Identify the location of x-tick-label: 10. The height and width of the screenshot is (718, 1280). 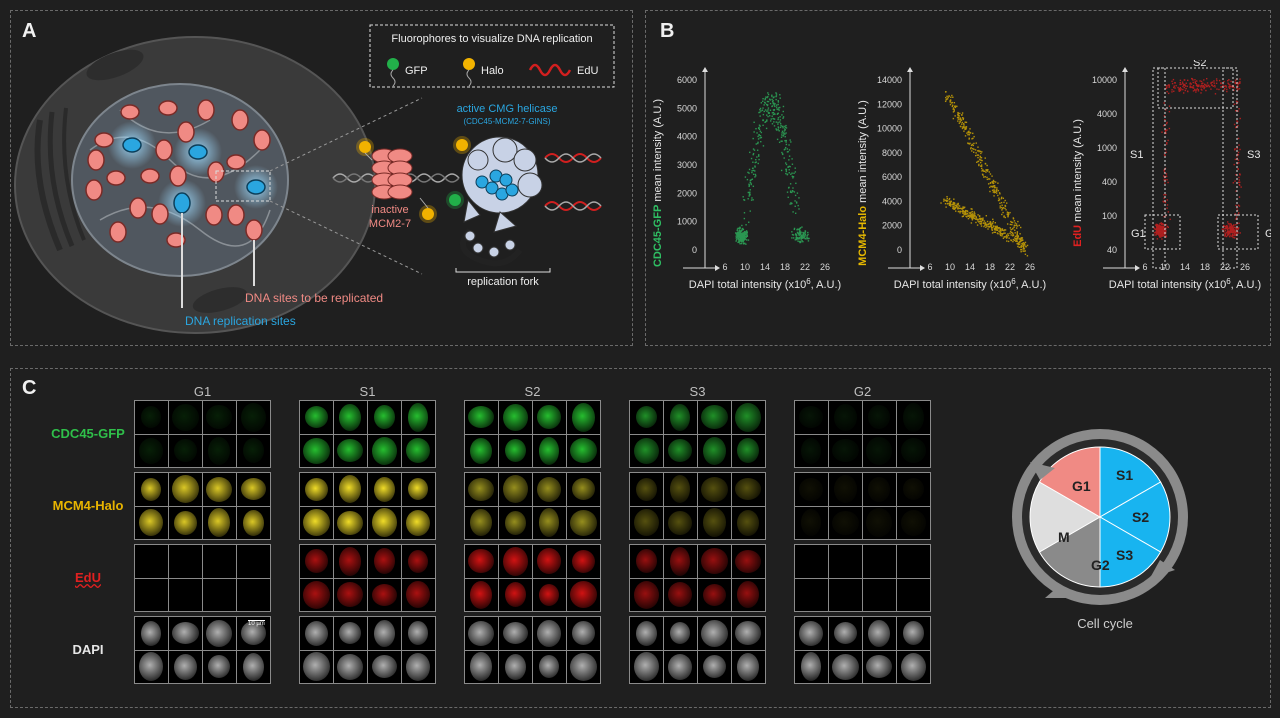
(745, 267).